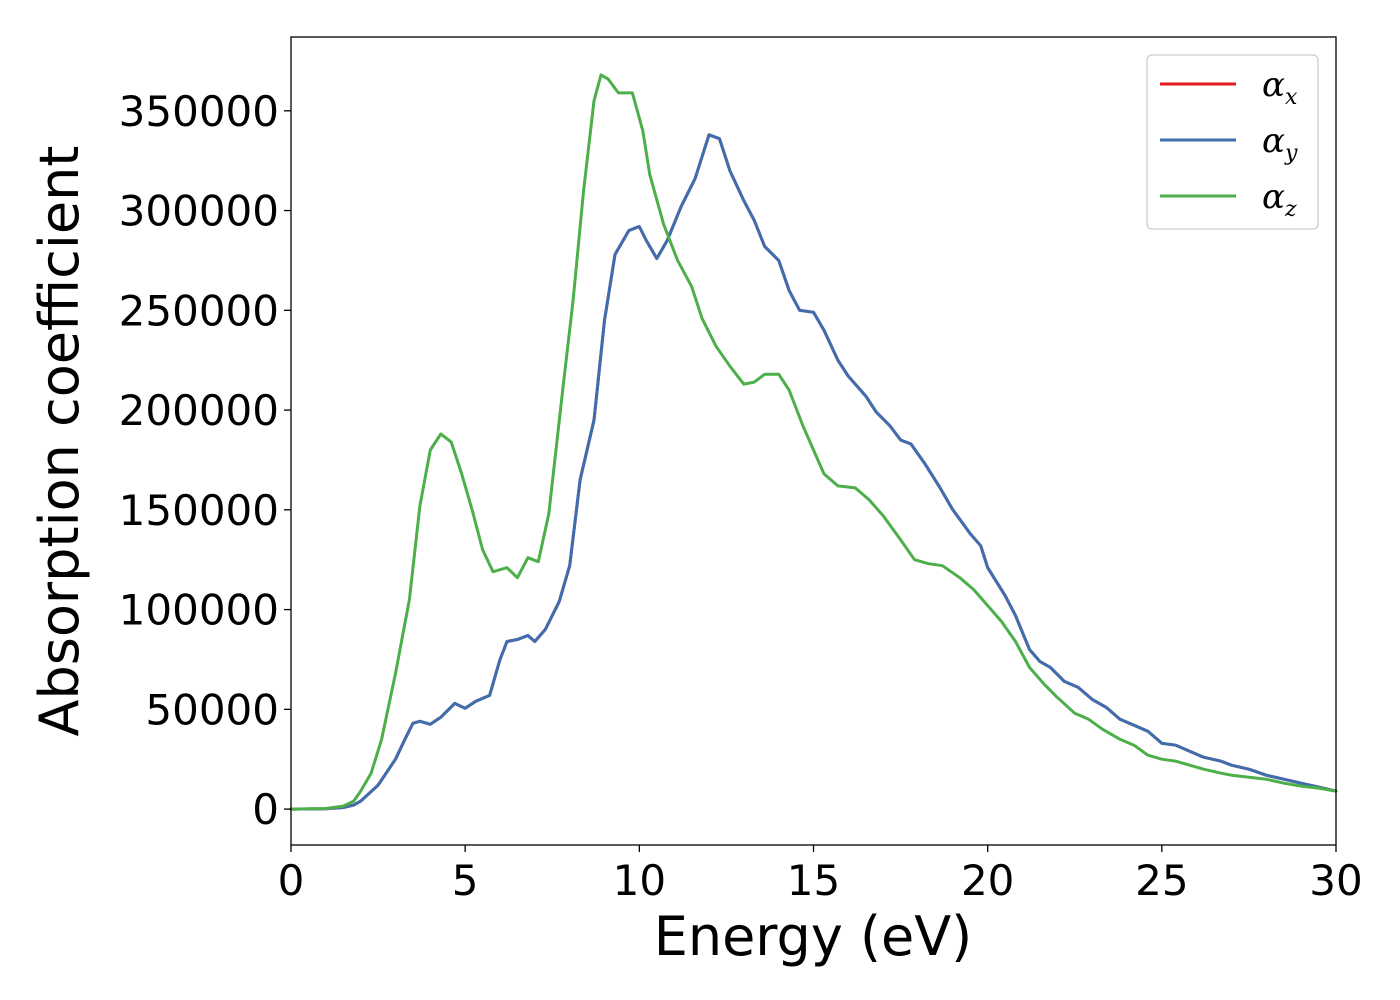 This screenshot has height=1000, width=1400. What do you see at coordinates (465, 880) in the screenshot?
I see `x-tick-label: 5` at bounding box center [465, 880].